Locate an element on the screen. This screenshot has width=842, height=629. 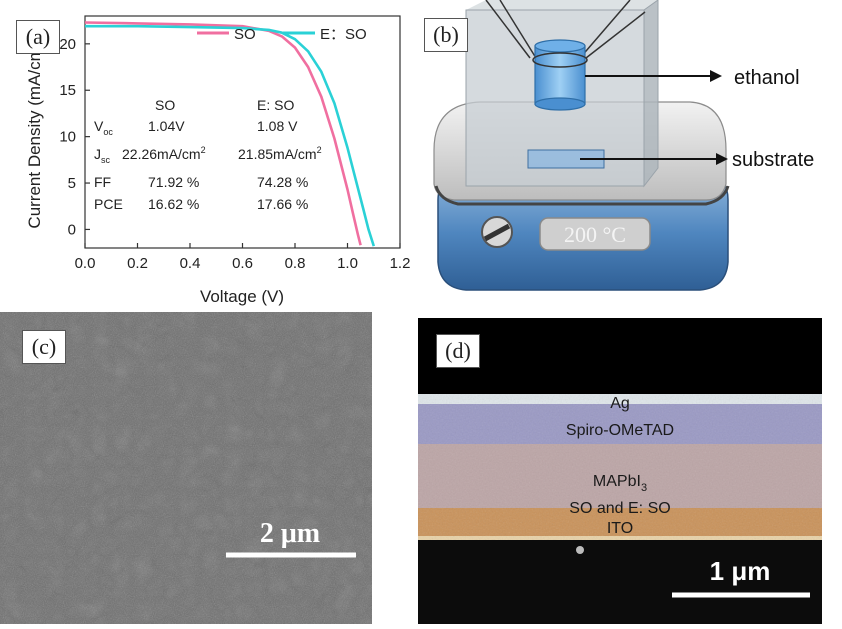
layer-label-spiro: Spiro-OMeTAD is located at coordinates (620, 430).